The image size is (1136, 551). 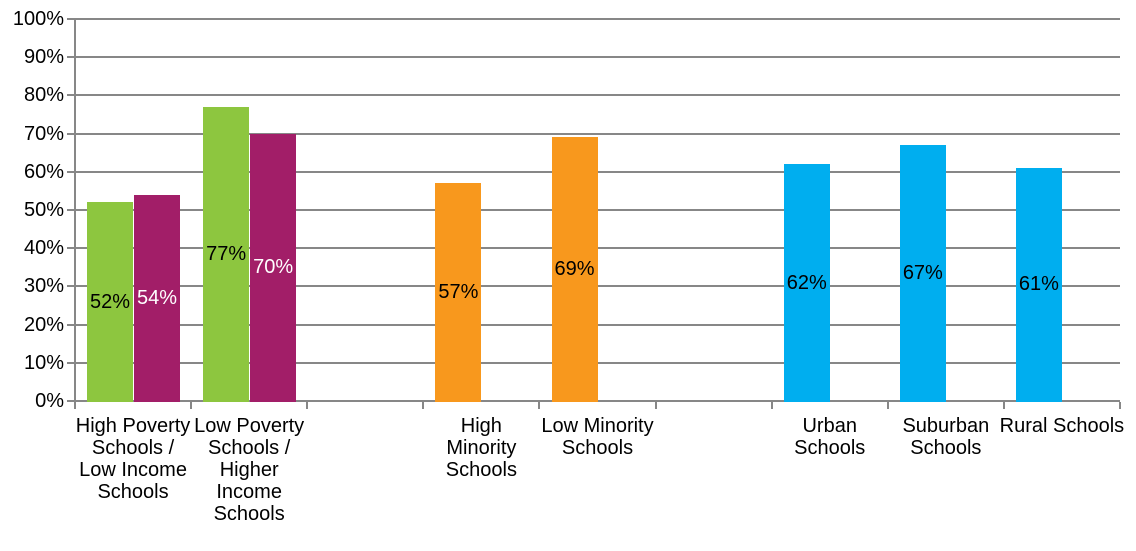 I want to click on bar-54pct, so click(x=157, y=298).